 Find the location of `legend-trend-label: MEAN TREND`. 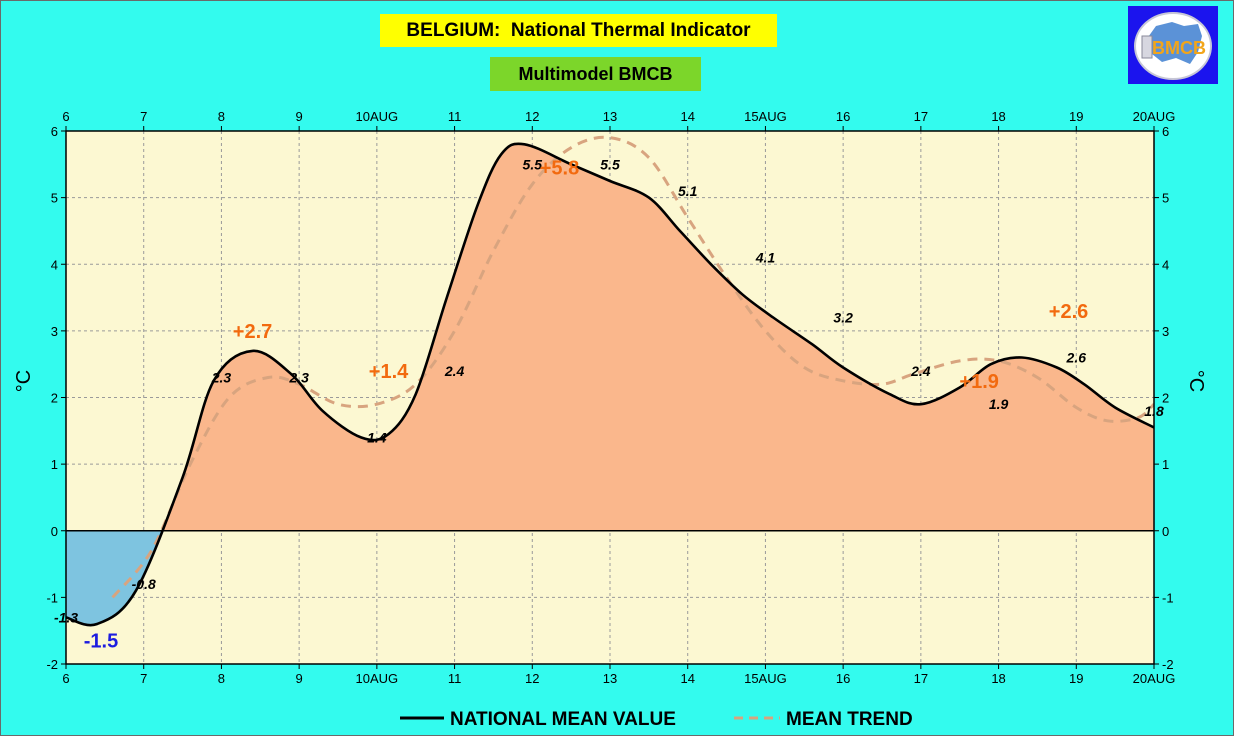

legend-trend-label: MEAN TREND is located at coordinates (849, 719).